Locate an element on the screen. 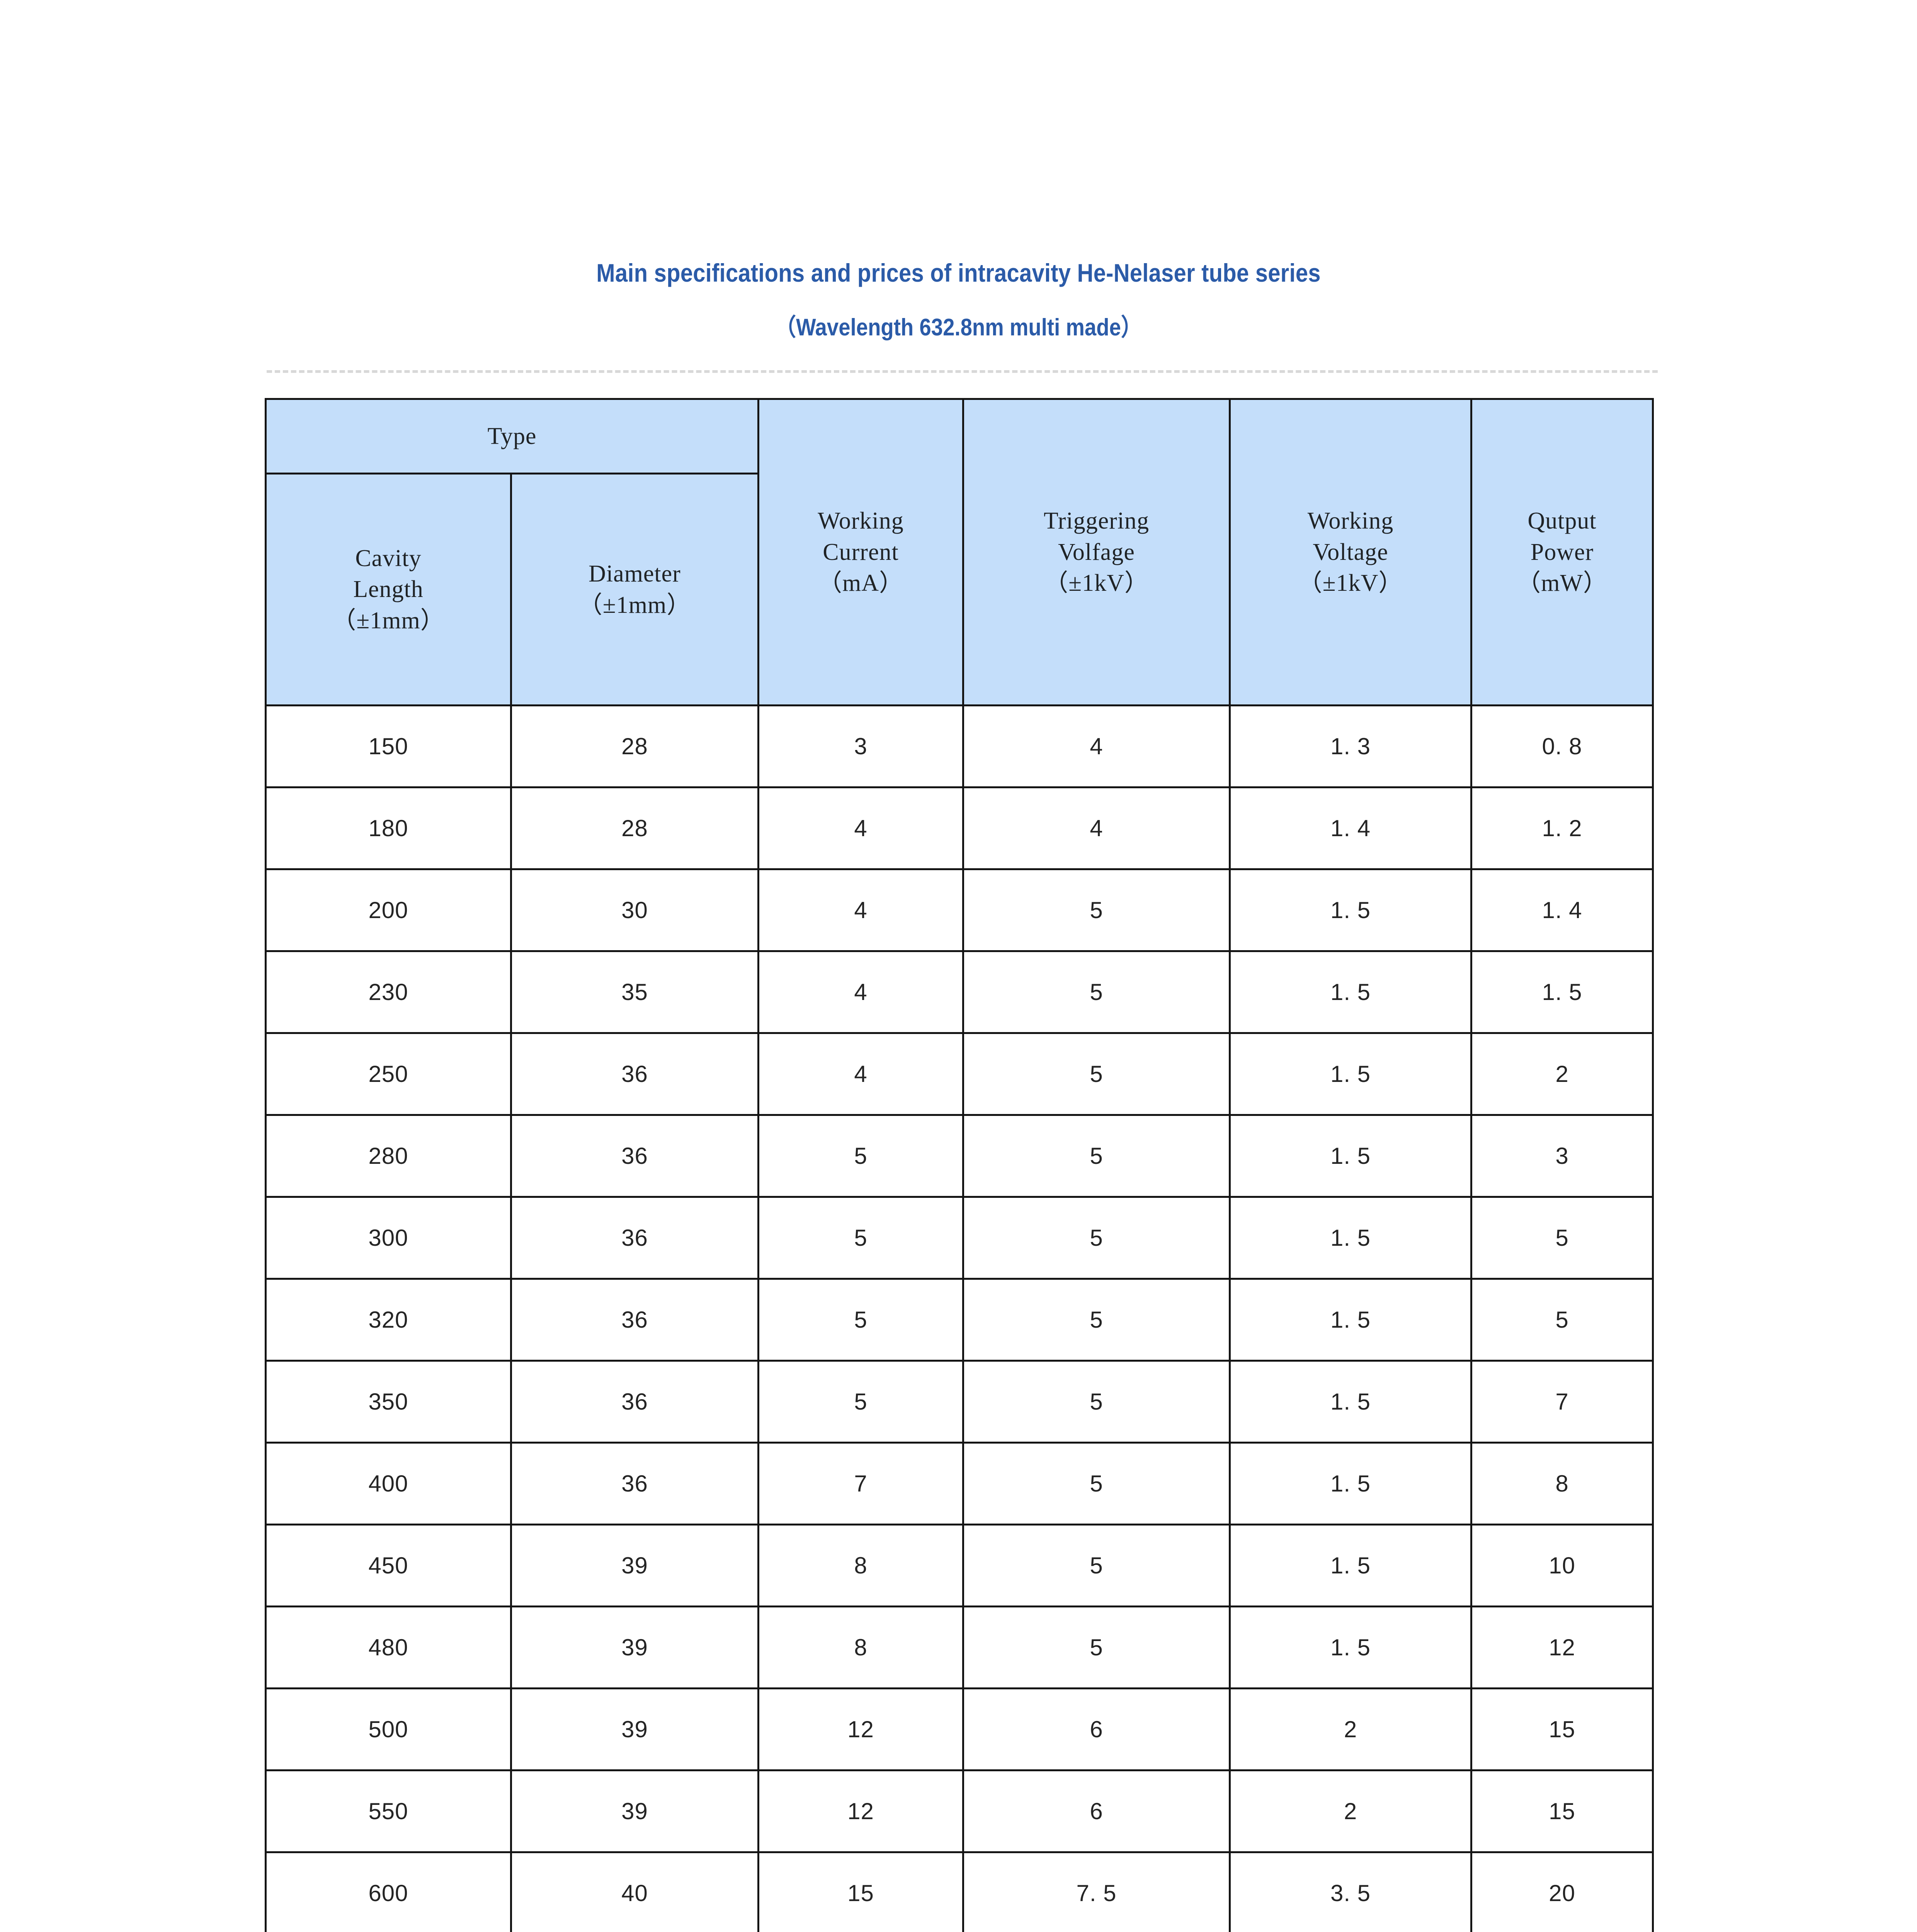  cell-output-power: 3 is located at coordinates (1562, 1156).